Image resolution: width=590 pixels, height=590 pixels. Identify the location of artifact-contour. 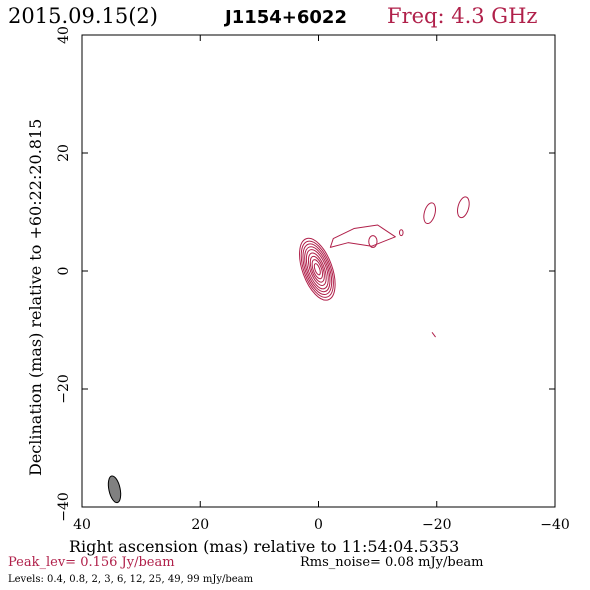
(433, 335).